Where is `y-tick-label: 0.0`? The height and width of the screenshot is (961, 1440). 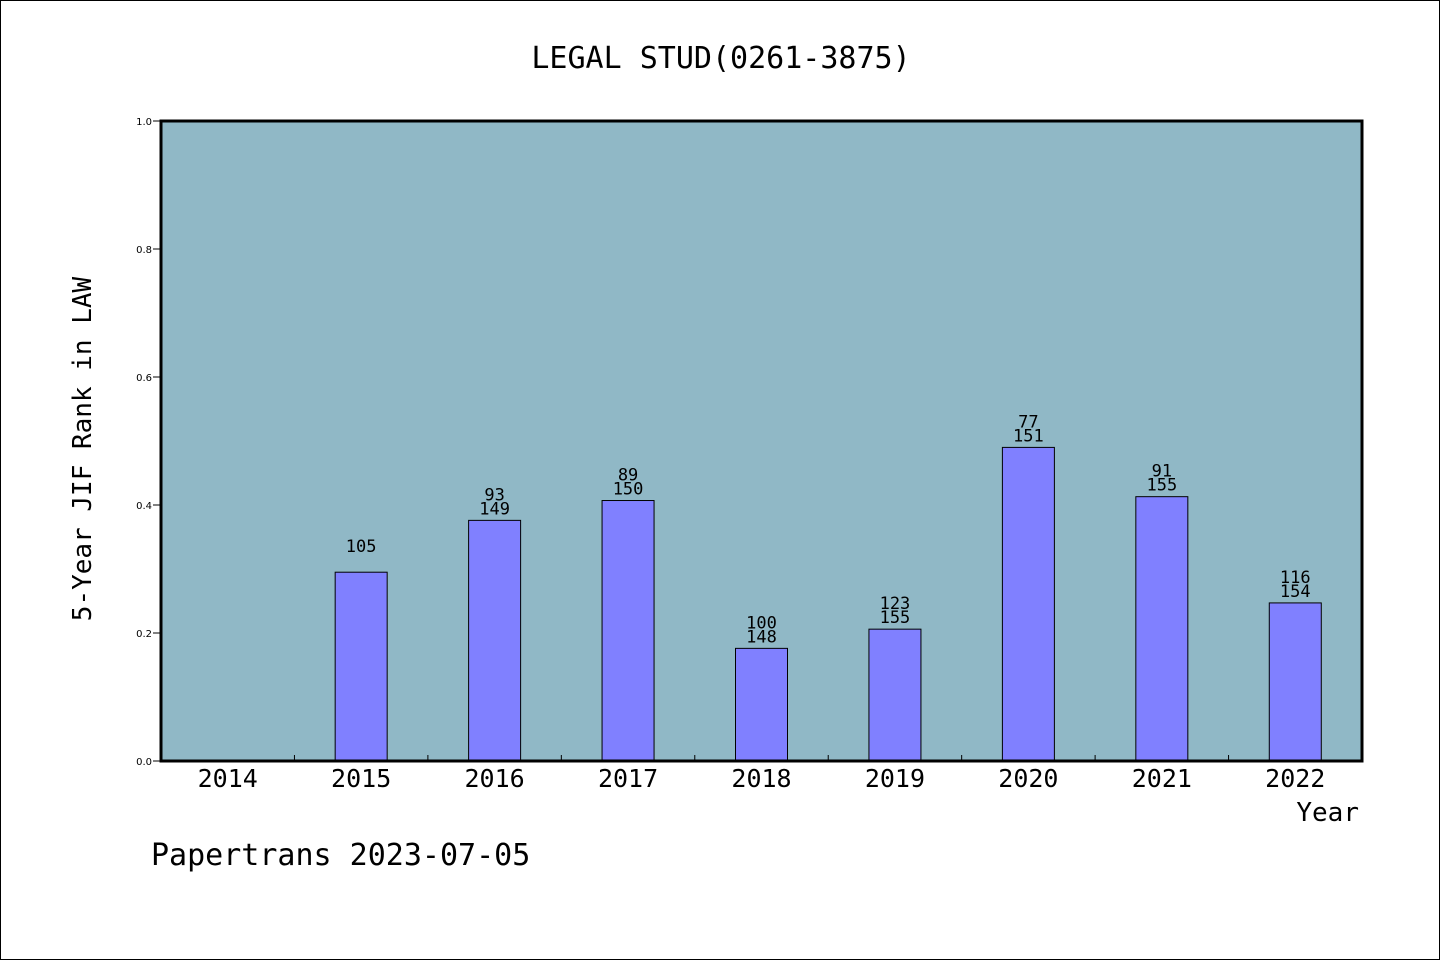
y-tick-label: 0.0 is located at coordinates (144, 762).